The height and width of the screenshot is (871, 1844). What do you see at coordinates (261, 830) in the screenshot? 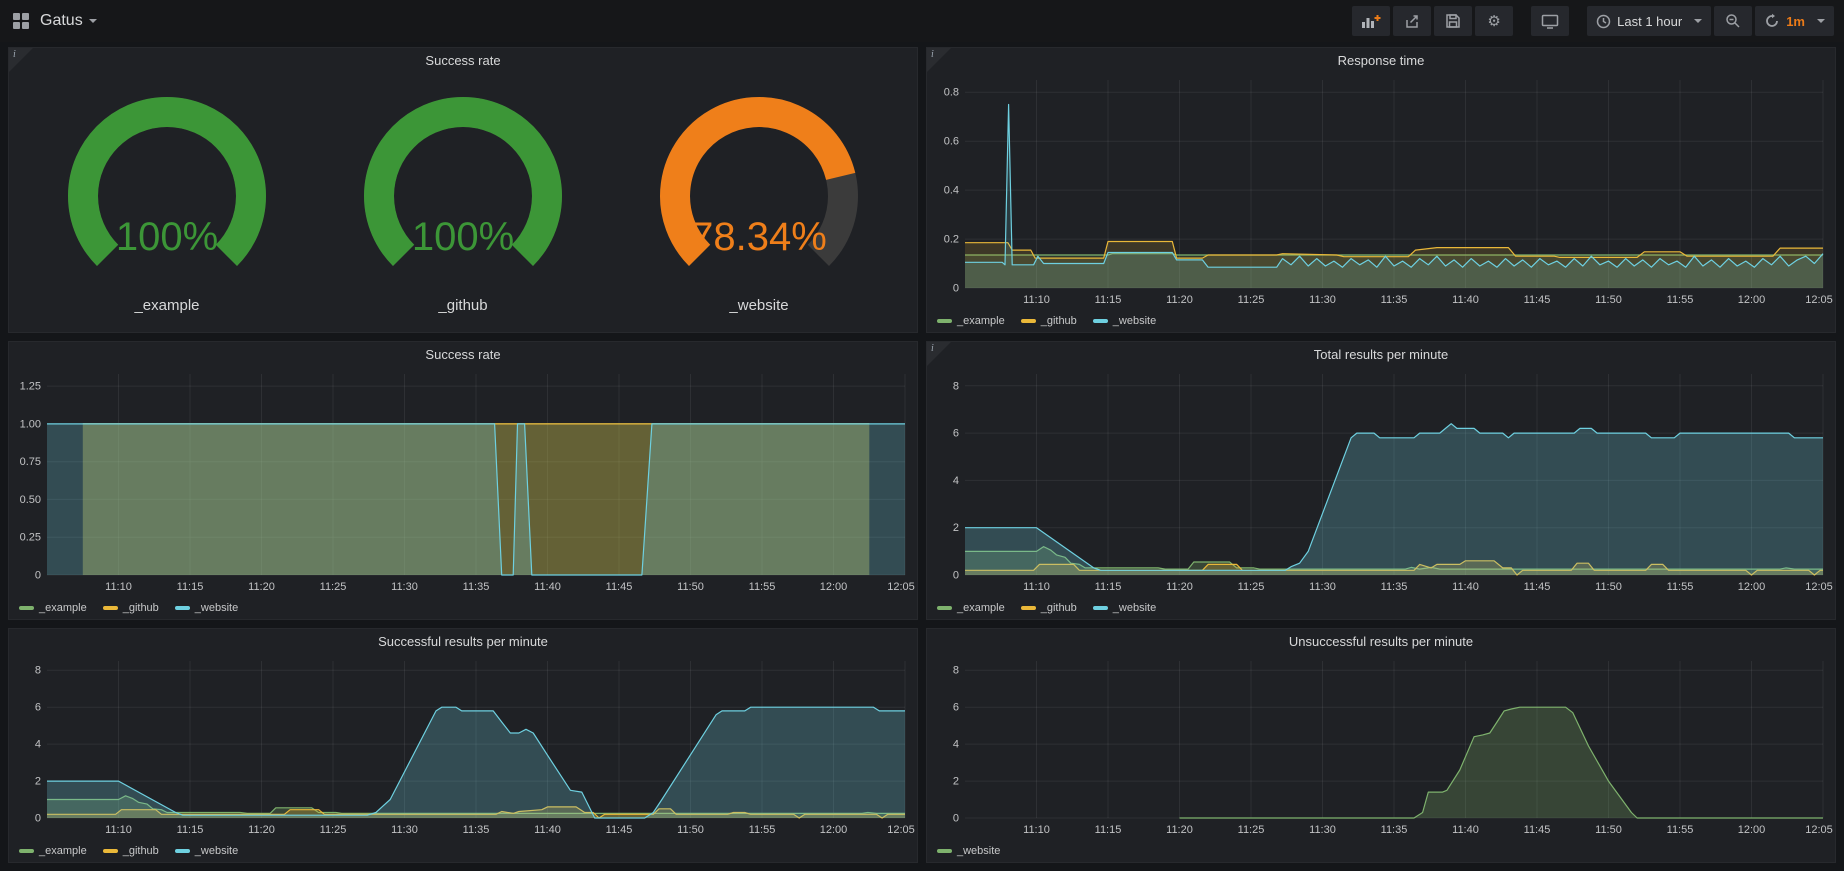
I see `svg-text: 11:20` at bounding box center [261, 830].